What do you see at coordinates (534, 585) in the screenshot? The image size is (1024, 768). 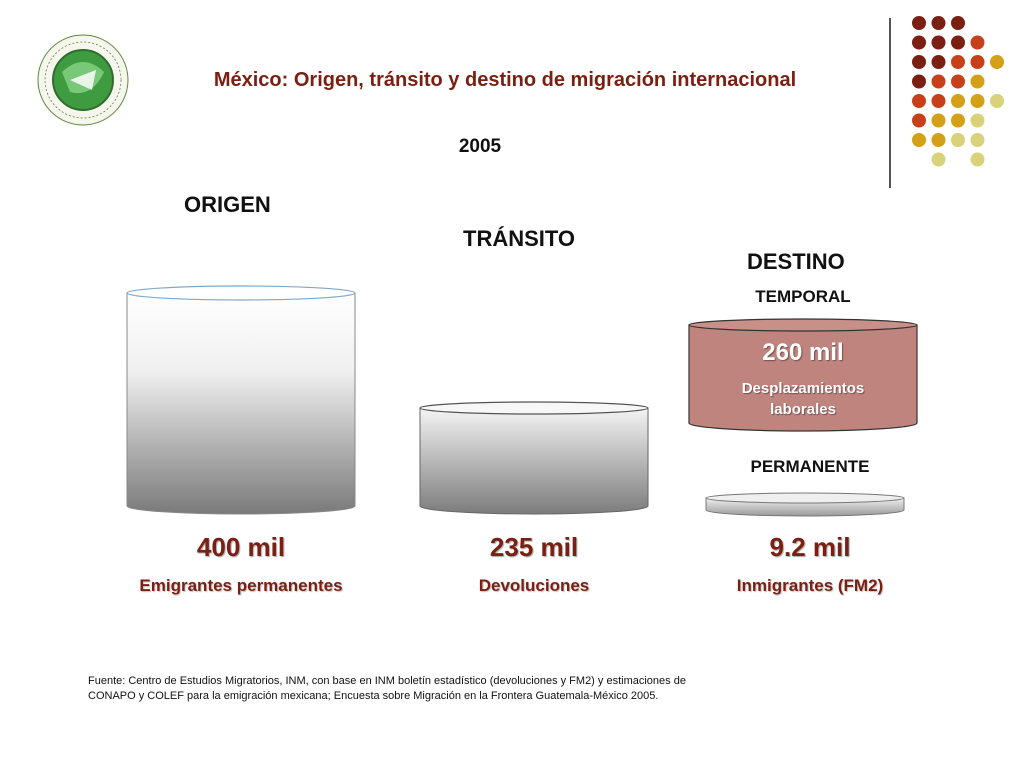 I see `transito-caption: Devoluciones` at bounding box center [534, 585].